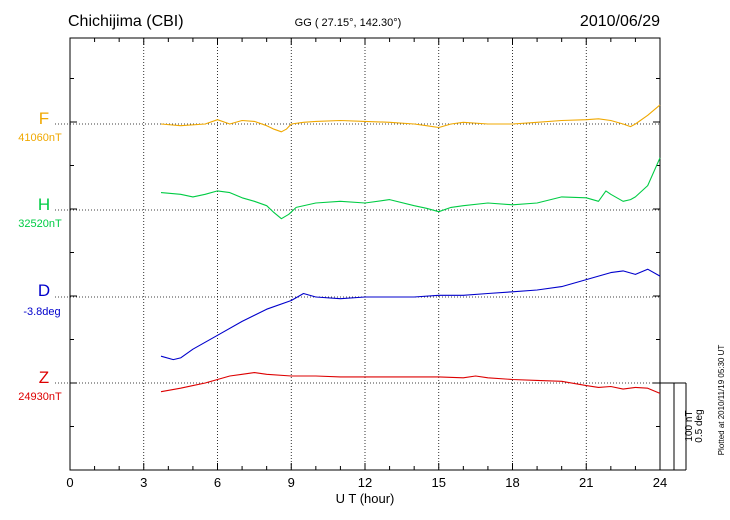  Describe the element at coordinates (410, 383) in the screenshot. I see `series-line-z` at that location.